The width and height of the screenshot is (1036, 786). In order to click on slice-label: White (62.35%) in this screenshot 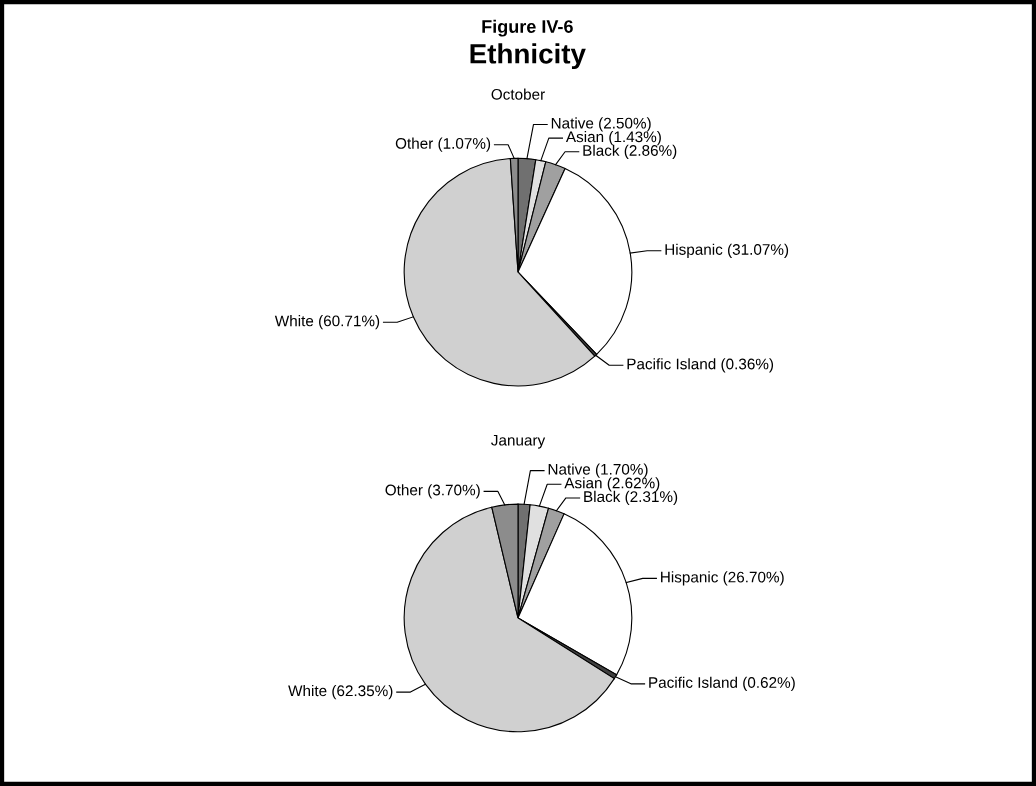, I will do `click(340, 692)`.